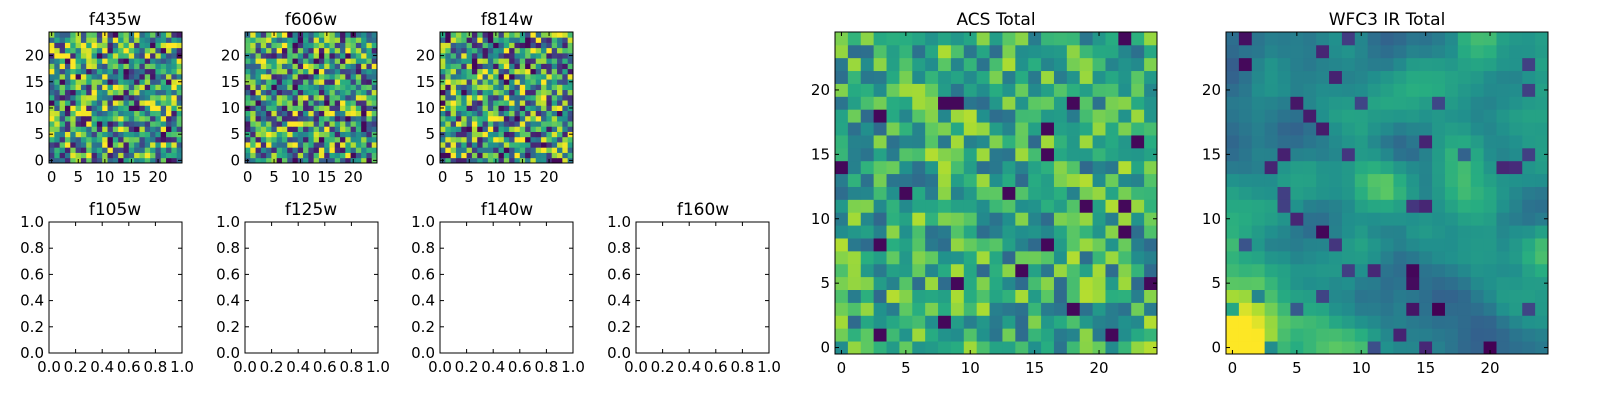 The height and width of the screenshot is (400, 1600). I want to click on x-tick-label: 20, so click(1098, 368).